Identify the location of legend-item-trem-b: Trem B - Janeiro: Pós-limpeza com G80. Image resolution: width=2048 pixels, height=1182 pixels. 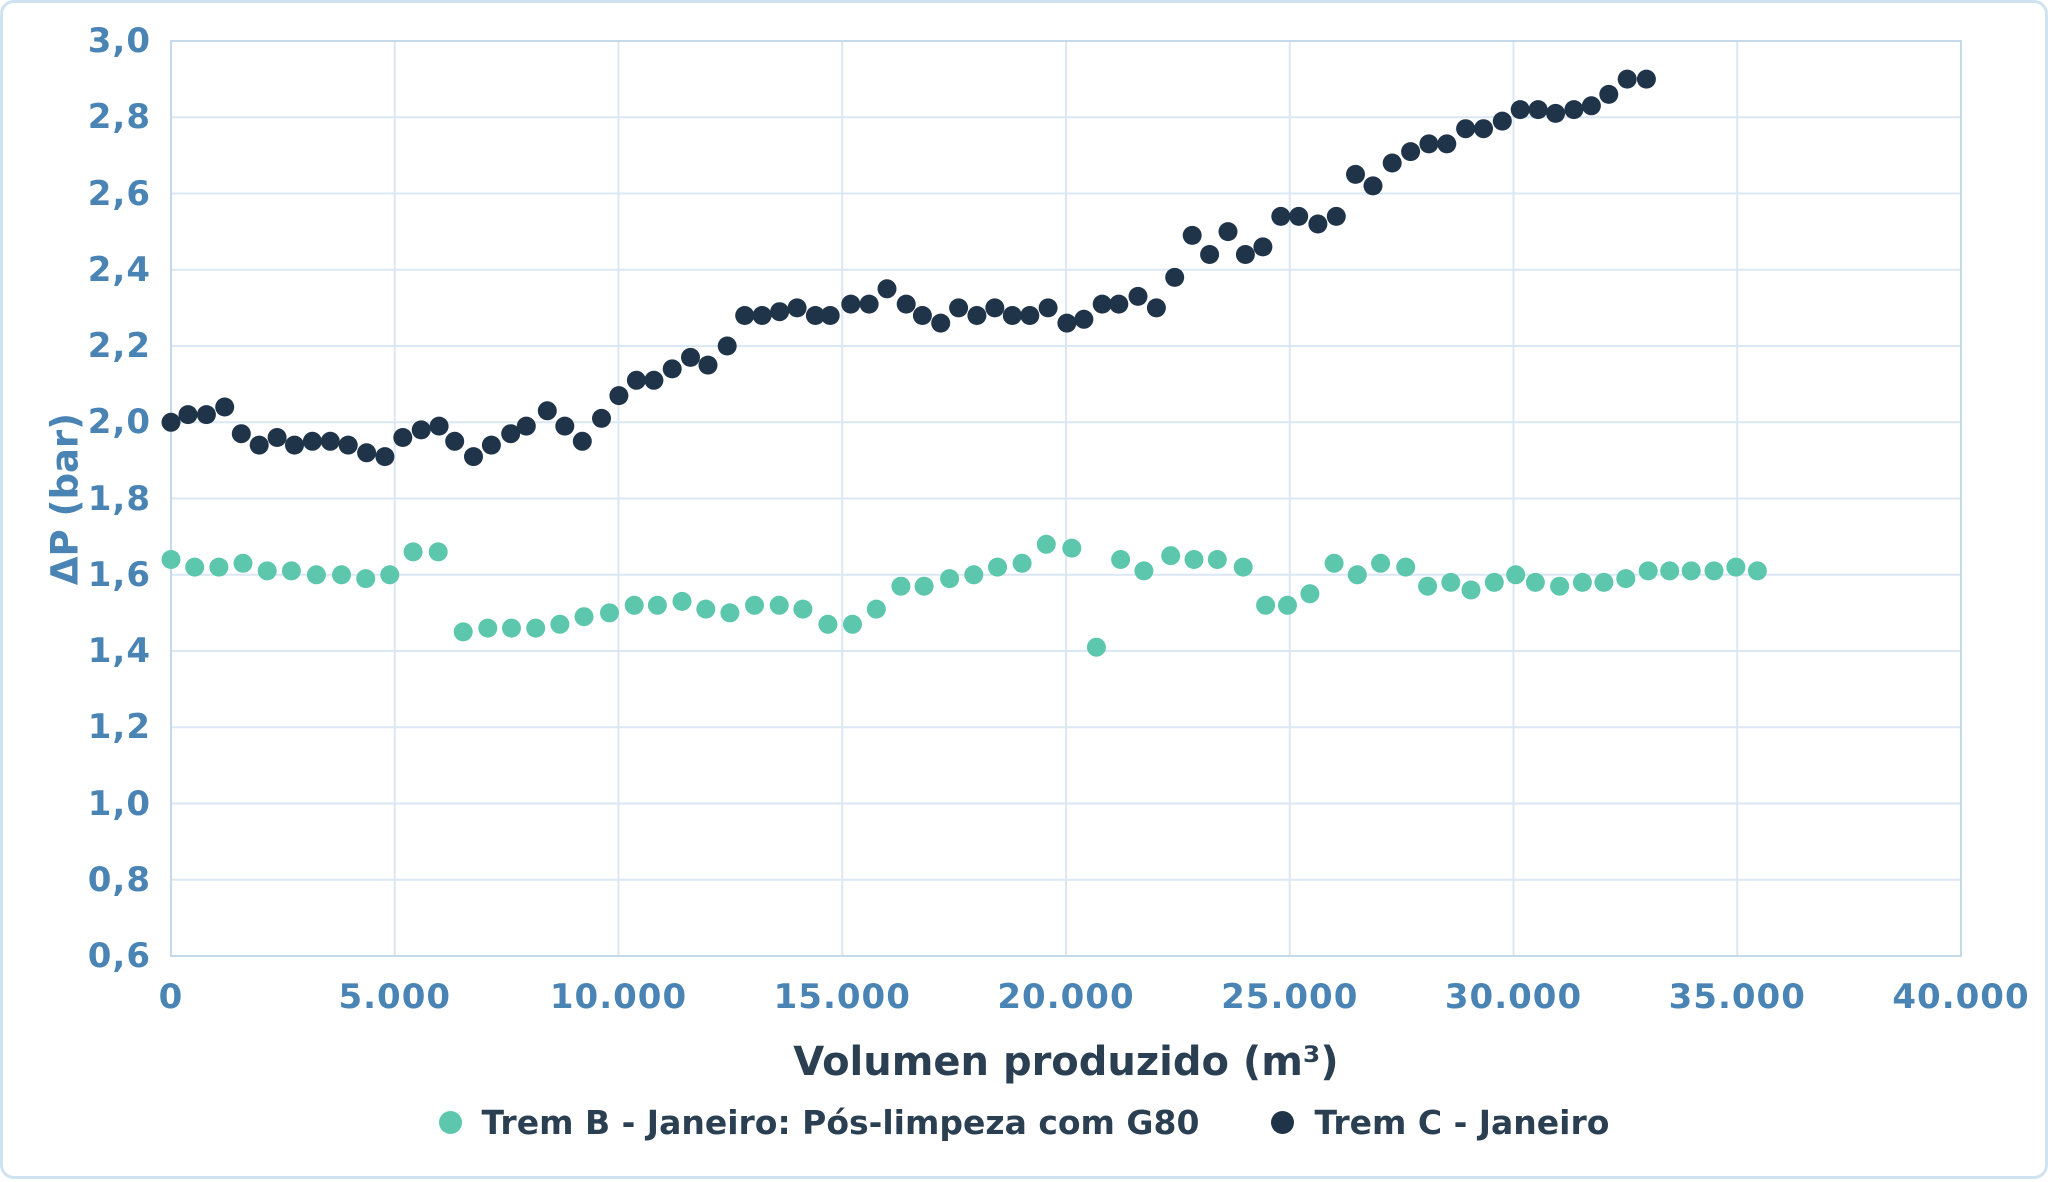
(819, 1122).